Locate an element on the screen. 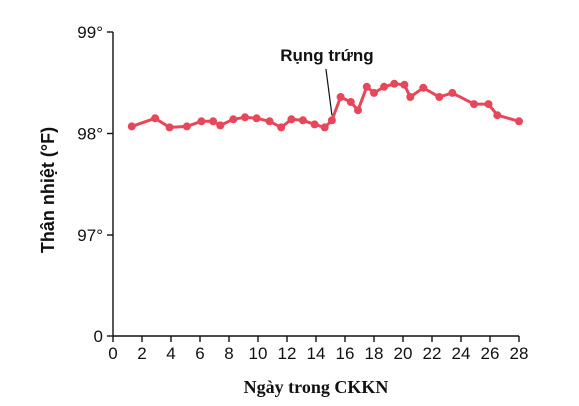  y-tick-label: 99° is located at coordinates (90, 32).